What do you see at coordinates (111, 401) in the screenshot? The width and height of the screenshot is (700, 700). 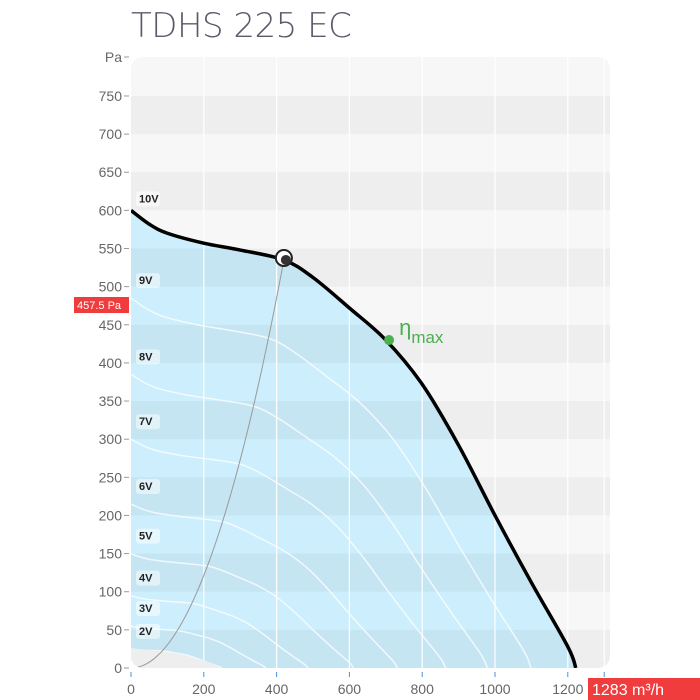 I see `y-tick-label: 350` at bounding box center [111, 401].